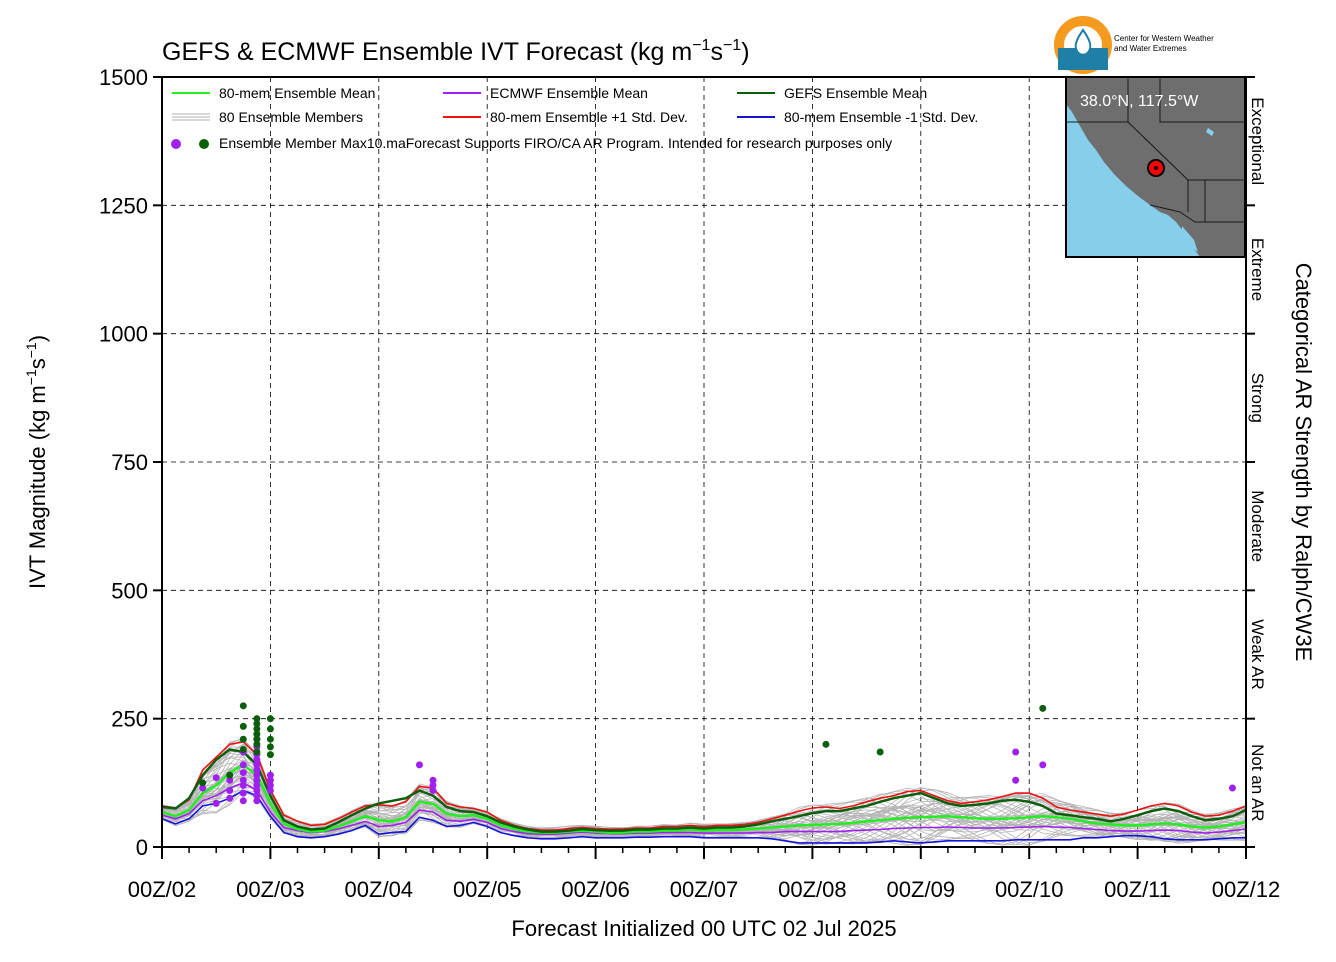 This screenshot has width=1336, height=962. I want to click on y-tick-label: 250, so click(129, 719).